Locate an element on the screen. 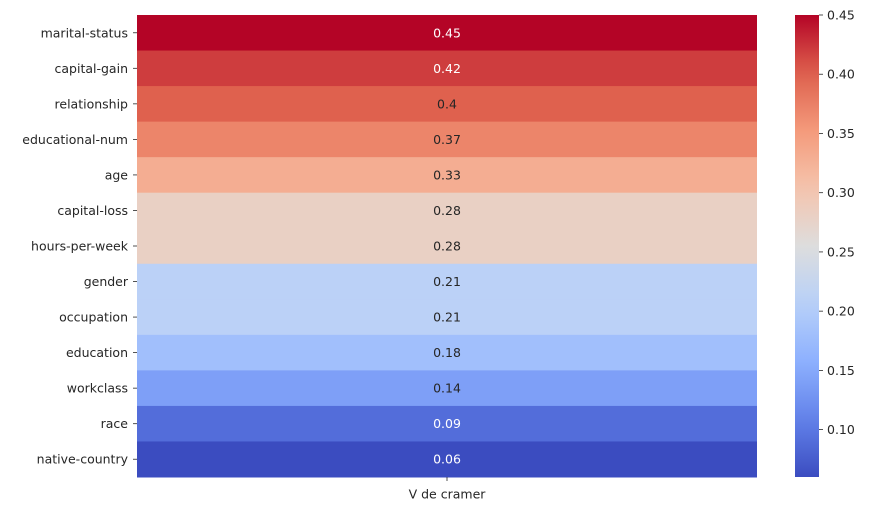 Image resolution: width=869 pixels, height=515 pixels. cell-value-label: 0.42 is located at coordinates (447, 68).